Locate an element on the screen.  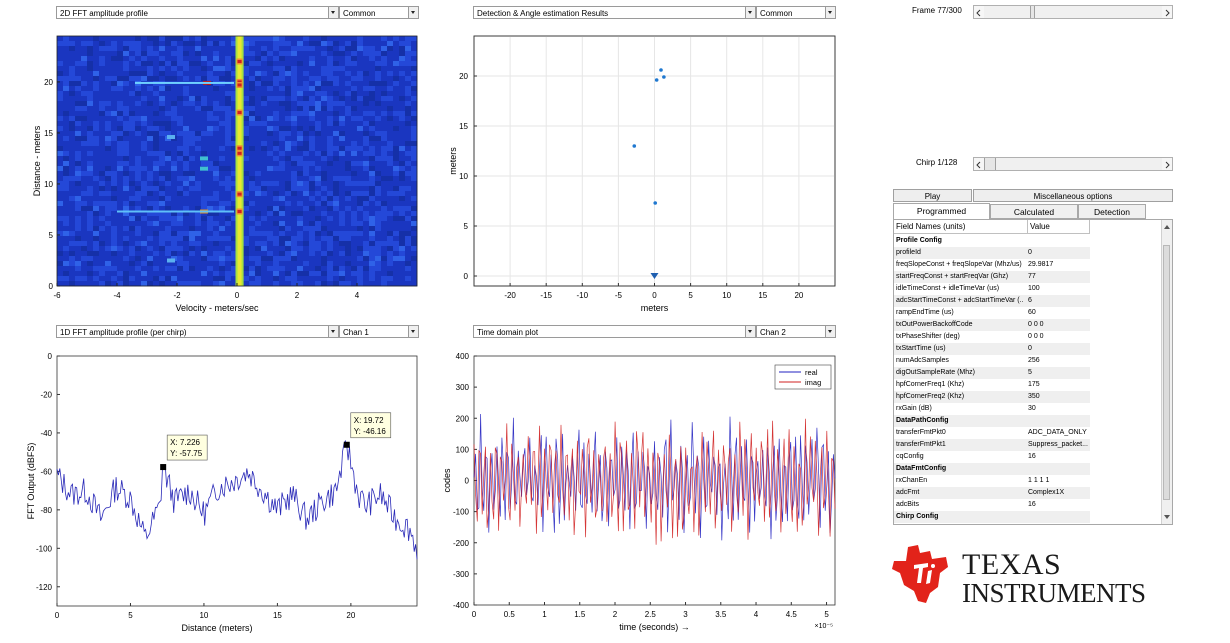
table-section-row: DataPathConfig is located at coordinates (992, 421).